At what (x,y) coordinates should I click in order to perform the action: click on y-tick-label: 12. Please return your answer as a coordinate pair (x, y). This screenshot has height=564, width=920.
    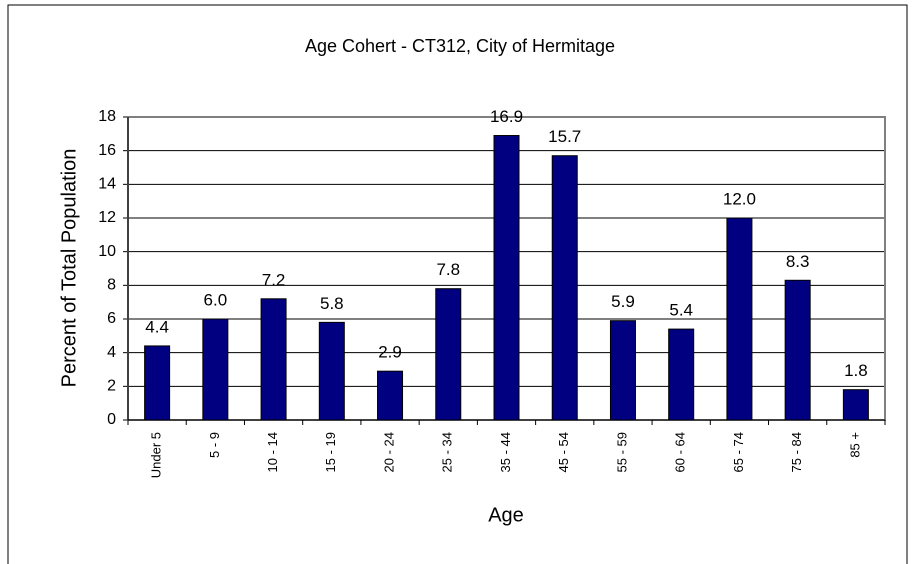
    Looking at the image, I should click on (107, 217).